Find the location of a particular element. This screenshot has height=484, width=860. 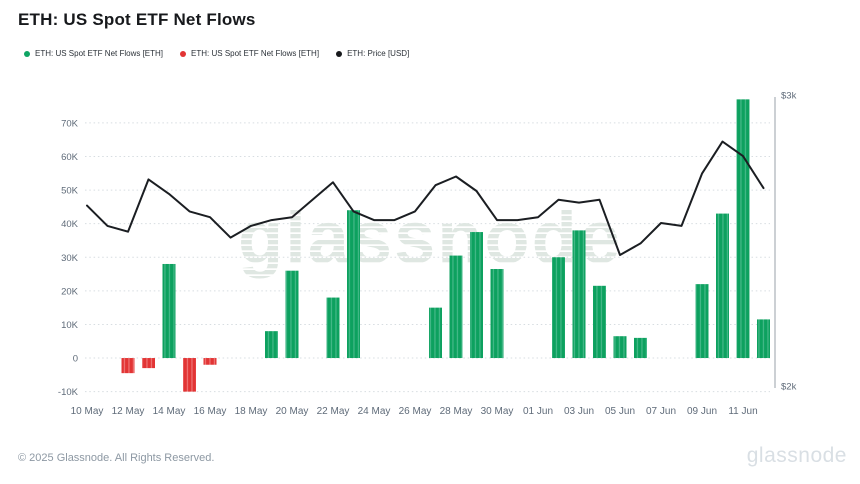

flow-bar-04-jun is located at coordinates (599, 322).